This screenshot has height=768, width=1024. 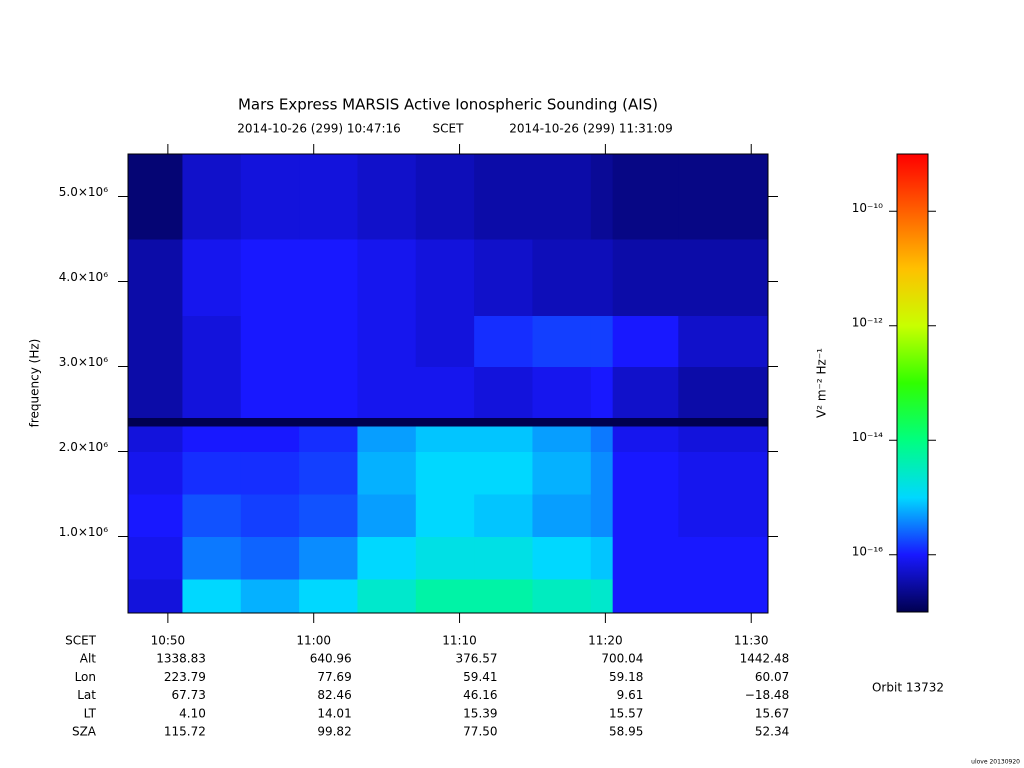 What do you see at coordinates (84, 732) in the screenshot?
I see `ephemeris-row-label: SZA` at bounding box center [84, 732].